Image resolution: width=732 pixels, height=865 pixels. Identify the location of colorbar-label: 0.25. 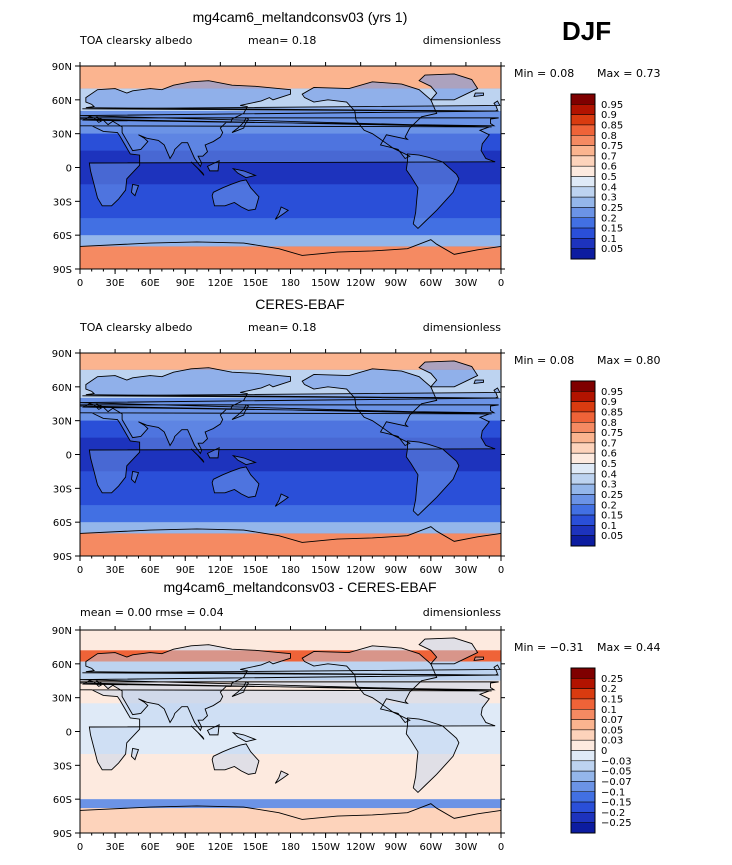
(612, 495).